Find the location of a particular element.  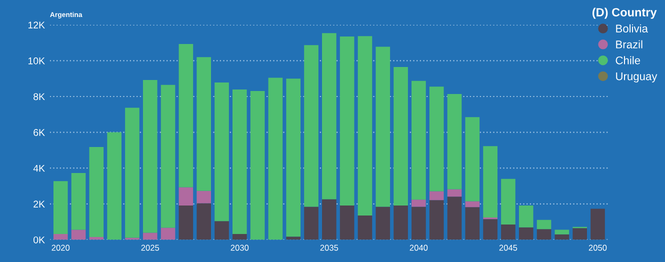

legend-label: Bolivia is located at coordinates (632, 28).